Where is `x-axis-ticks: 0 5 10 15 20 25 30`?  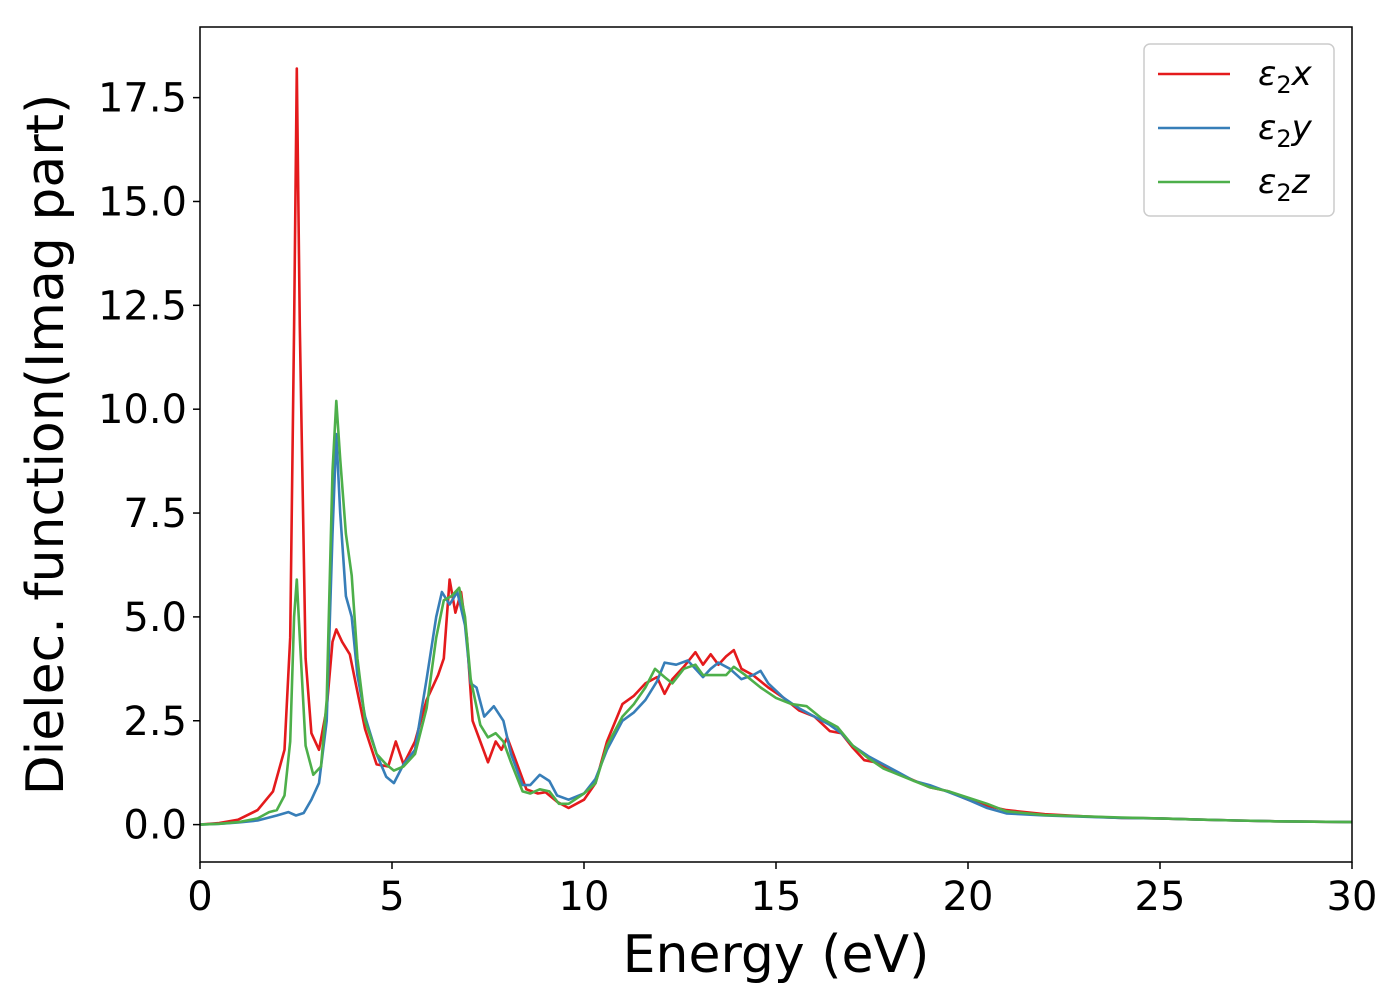 x-axis-ticks: 0 5 10 15 20 25 30 is located at coordinates (782, 891).